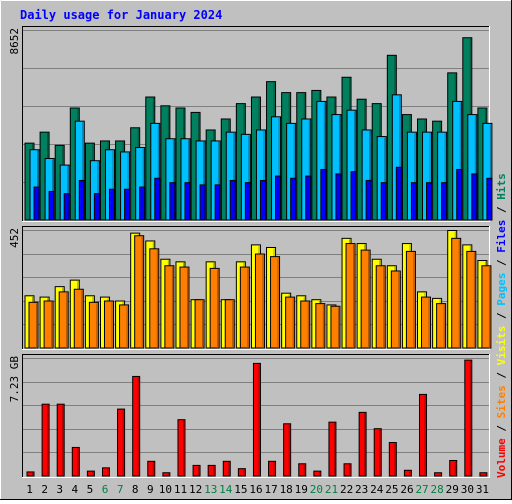  Describe the element at coordinates (226, 489) in the screenshot. I see `x-tick-label-day-14: 14` at that location.